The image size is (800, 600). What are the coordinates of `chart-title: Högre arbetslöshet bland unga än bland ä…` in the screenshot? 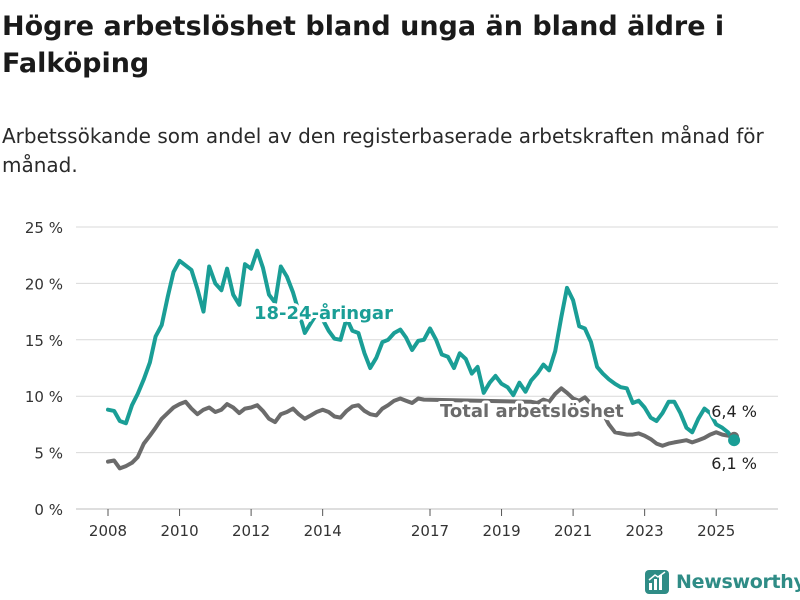 It's located at (363, 45).